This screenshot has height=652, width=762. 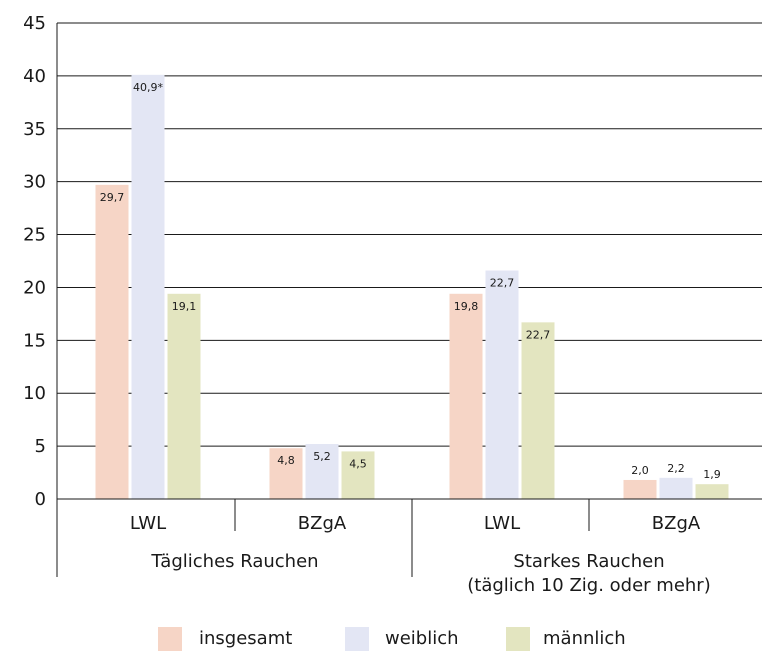 What do you see at coordinates (422, 638) in the screenshot?
I see `legend-label: weiblich` at bounding box center [422, 638].